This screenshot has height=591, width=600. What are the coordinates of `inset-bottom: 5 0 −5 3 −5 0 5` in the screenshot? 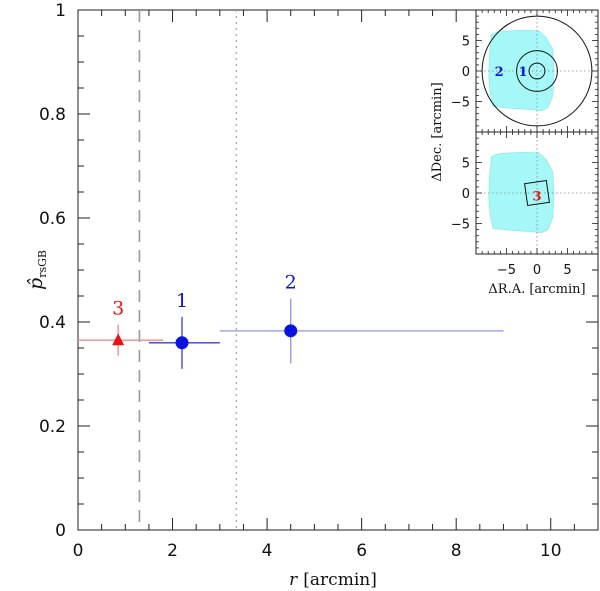 It's located at (524, 205).